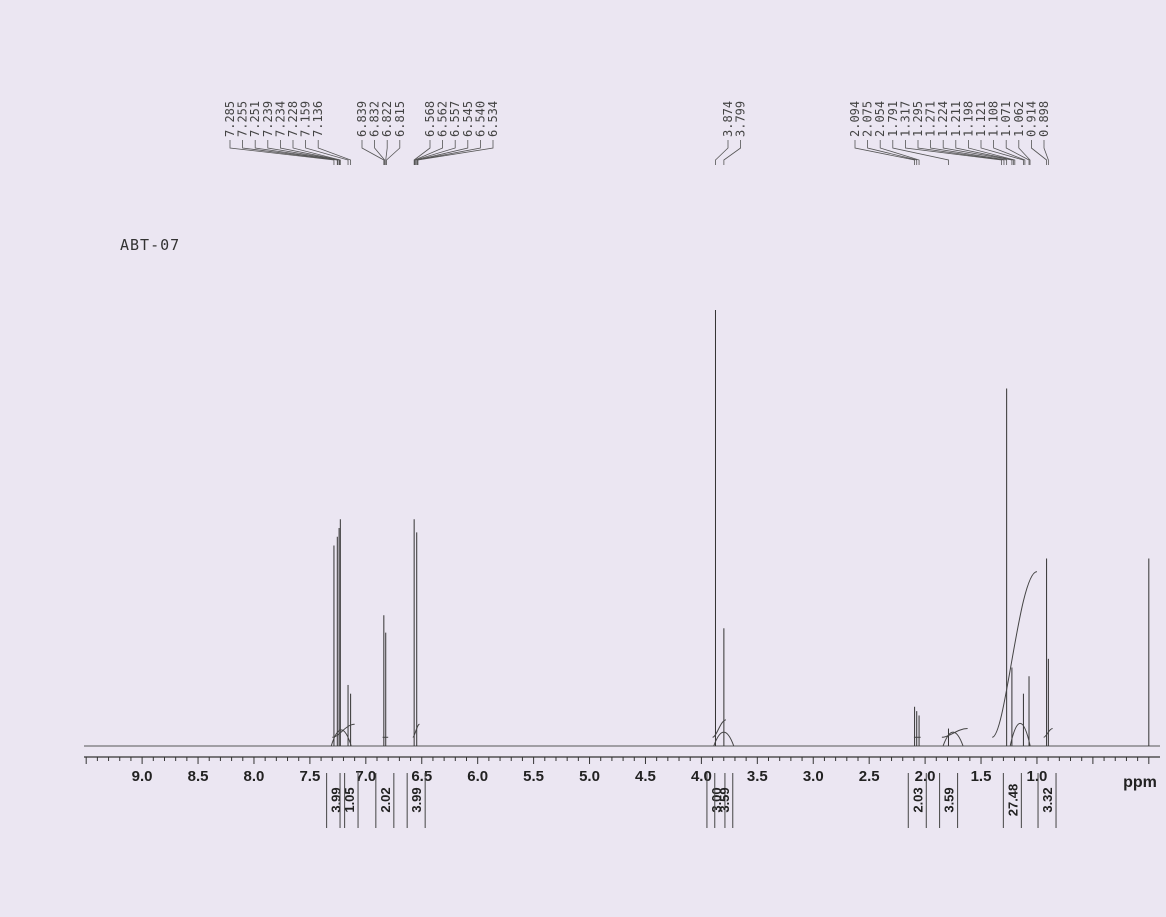 This screenshot has width=1166, height=917. I want to click on x-axis-unit-label: ppm, so click(1140, 782).